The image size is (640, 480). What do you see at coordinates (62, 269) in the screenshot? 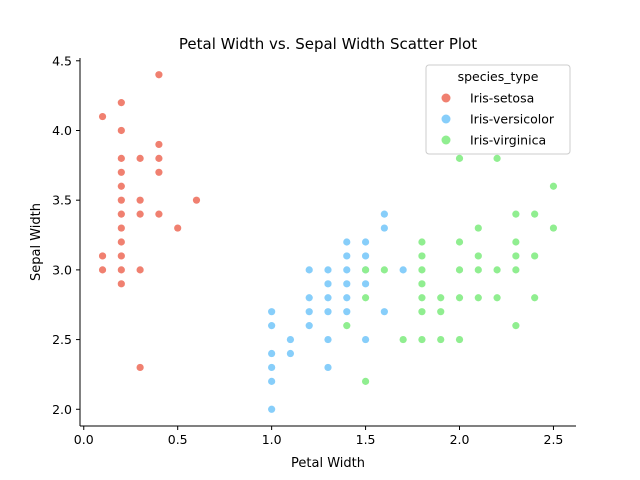
I see `y-tick-label: 3.0` at bounding box center [62, 269].